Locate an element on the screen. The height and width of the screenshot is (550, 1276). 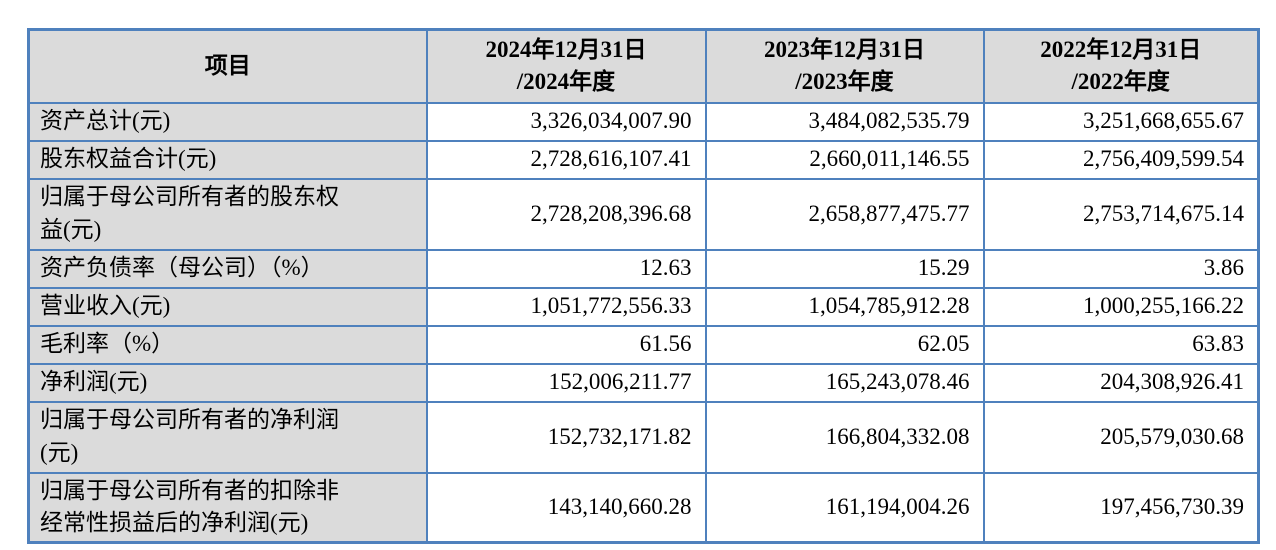
row-label: 股东权益合计(元) is located at coordinates (227, 159).